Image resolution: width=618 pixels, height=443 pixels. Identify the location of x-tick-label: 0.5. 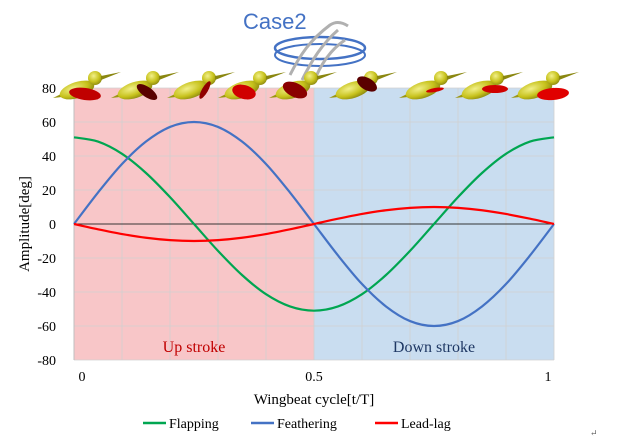
(314, 377).